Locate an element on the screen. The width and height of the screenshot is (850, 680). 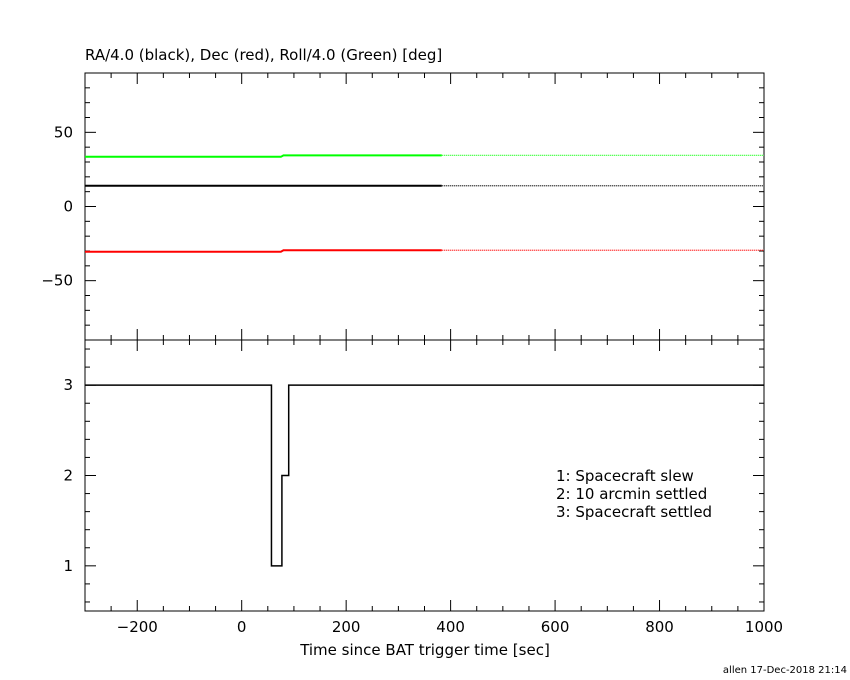
bottom-x-tick-label-3: 400 is located at coordinates (450, 627).